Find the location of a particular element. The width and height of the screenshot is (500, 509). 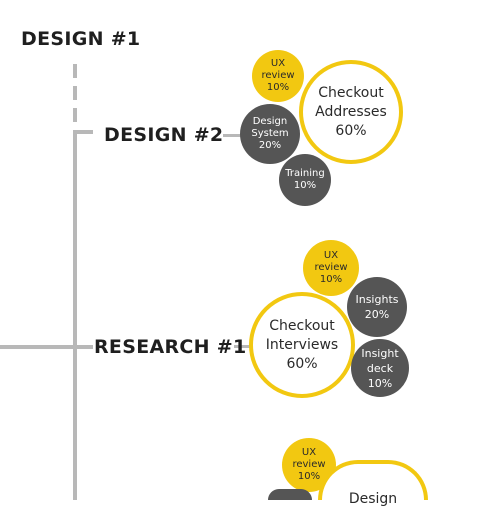

design-bubble-bottom: Design is located at coordinates (373, 483).